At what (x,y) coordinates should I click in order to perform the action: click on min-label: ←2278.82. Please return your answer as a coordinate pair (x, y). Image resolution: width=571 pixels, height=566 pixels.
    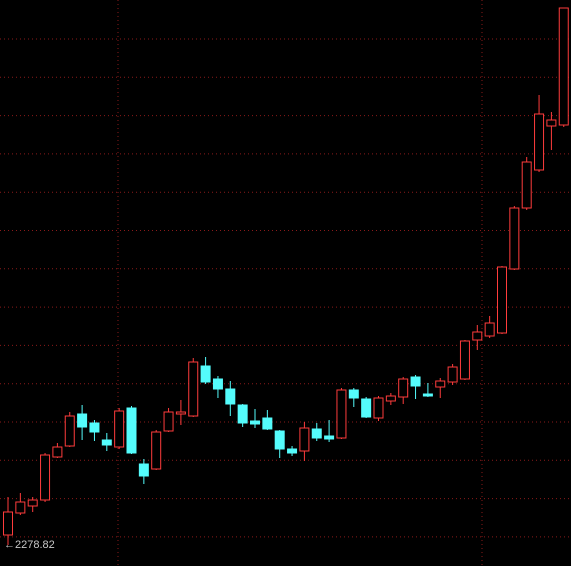
    Looking at the image, I should click on (29, 545).